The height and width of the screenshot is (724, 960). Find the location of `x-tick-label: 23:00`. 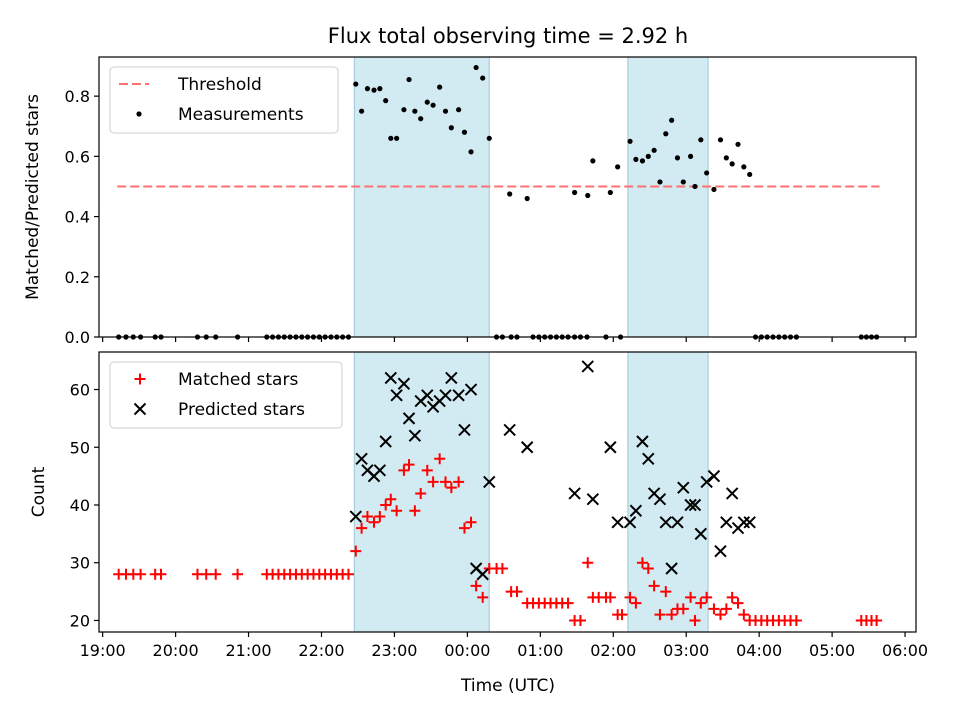

x-tick-label: 23:00 is located at coordinates (394, 650).